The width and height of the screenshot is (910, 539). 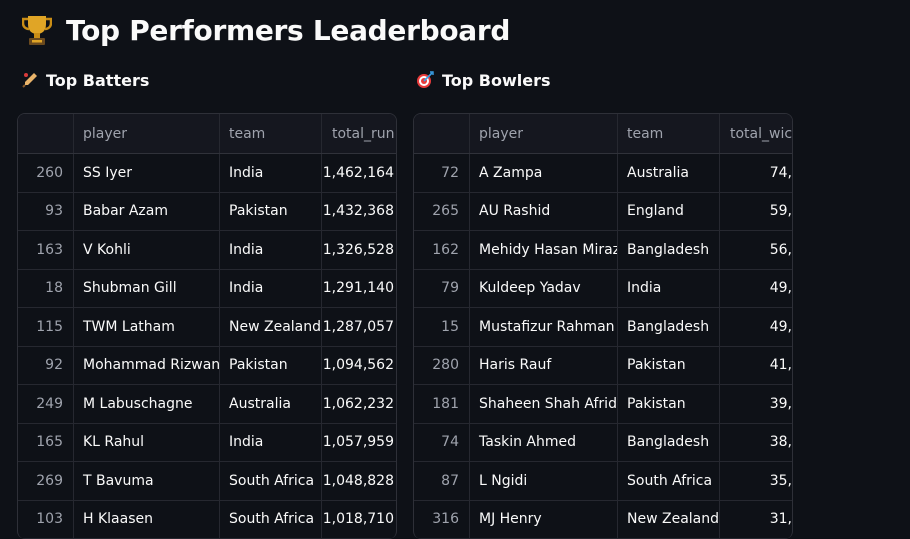 I want to click on value-cell: 1,462,164, so click(x=358, y=173).